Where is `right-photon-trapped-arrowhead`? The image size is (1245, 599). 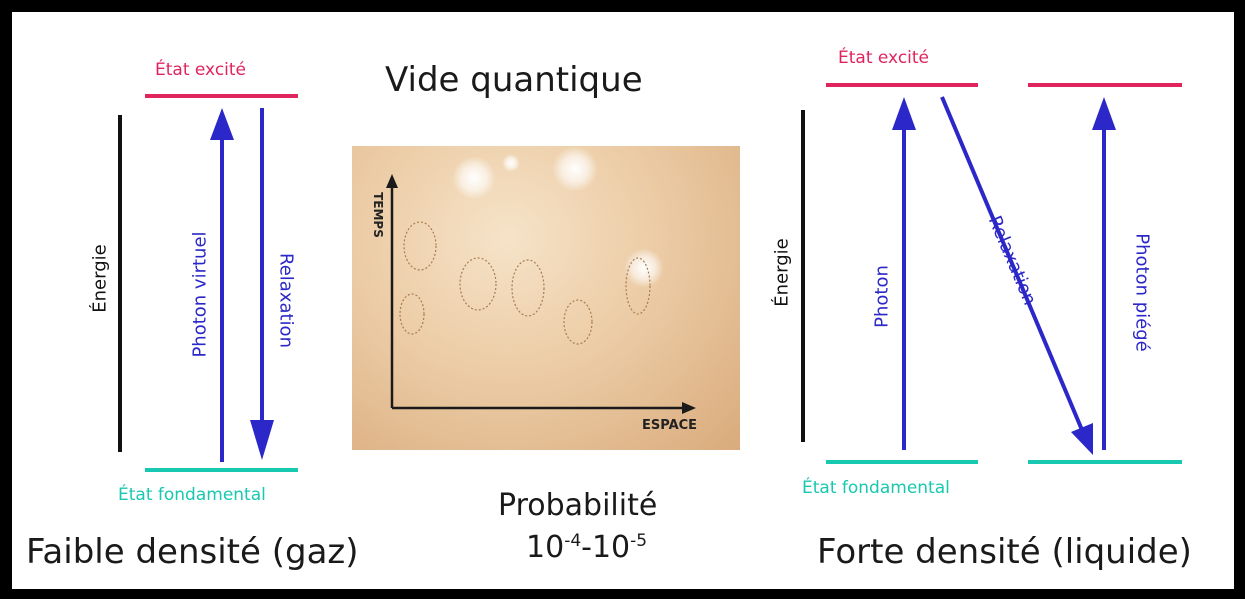 right-photon-trapped-arrowhead is located at coordinates (1104, 113).